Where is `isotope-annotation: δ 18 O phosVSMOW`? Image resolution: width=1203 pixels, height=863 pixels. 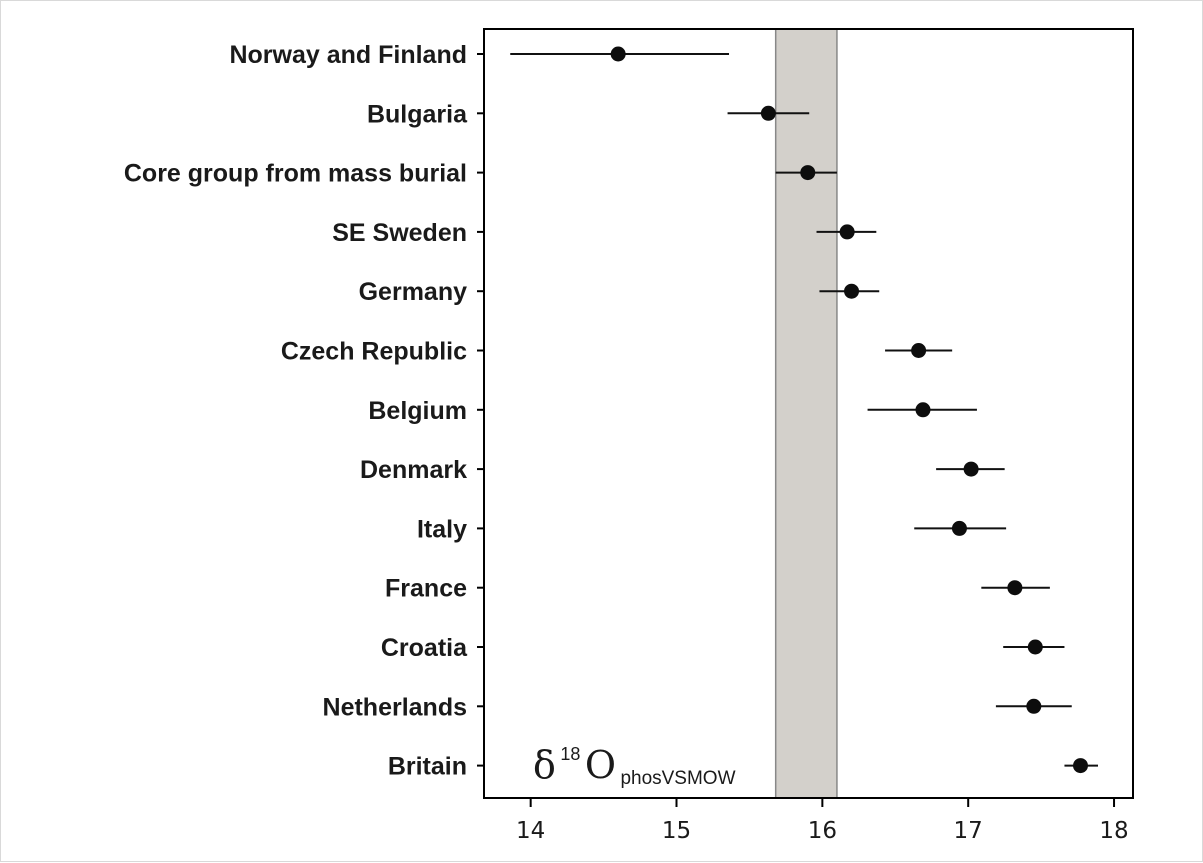 isotope-annotation: δ 18 O phosVSMOW is located at coordinates (634, 766).